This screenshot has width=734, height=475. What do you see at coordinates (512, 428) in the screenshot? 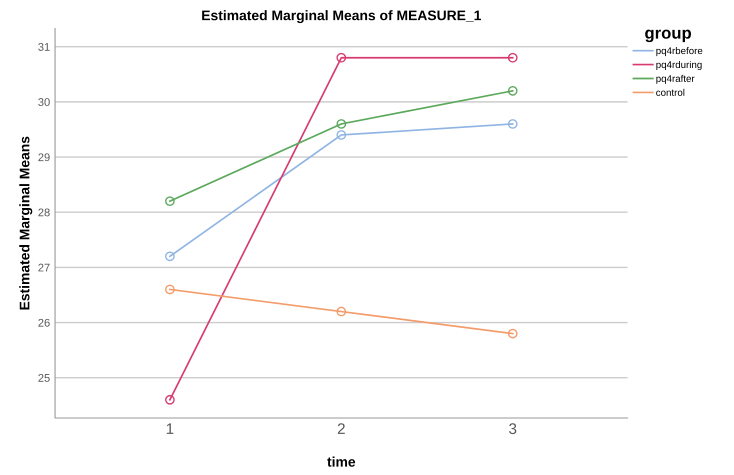
I see `x-tick-label: 3` at bounding box center [512, 428].